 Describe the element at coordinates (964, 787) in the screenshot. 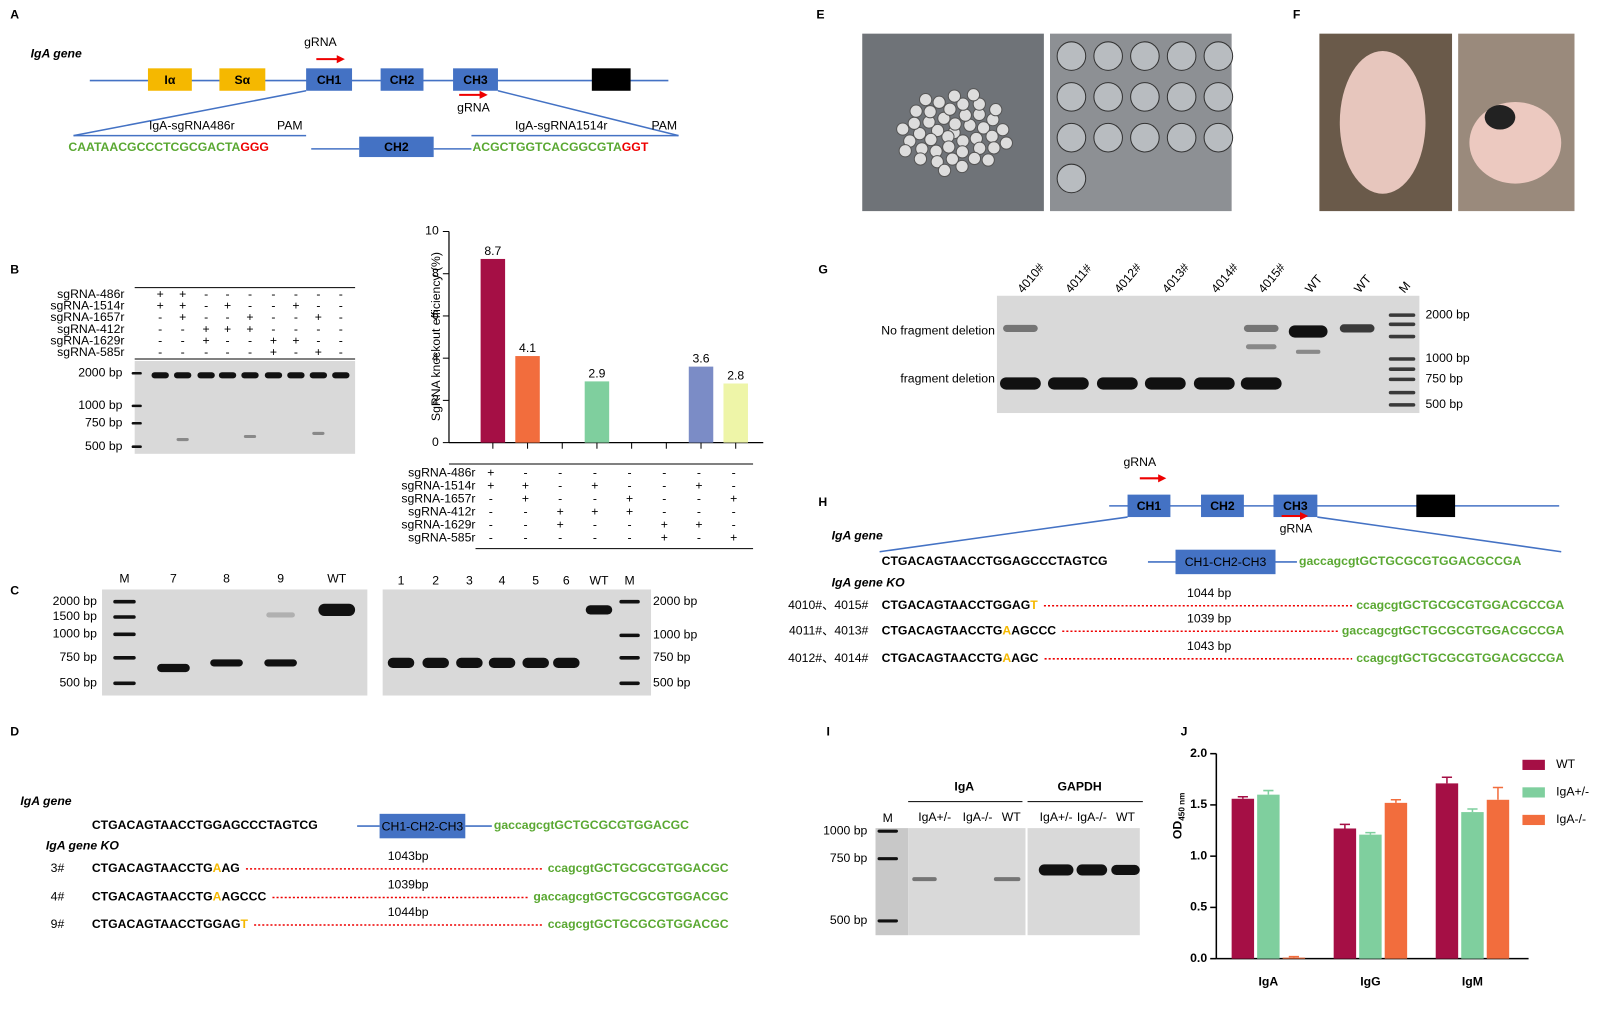

I see `group-label: IgA` at that location.